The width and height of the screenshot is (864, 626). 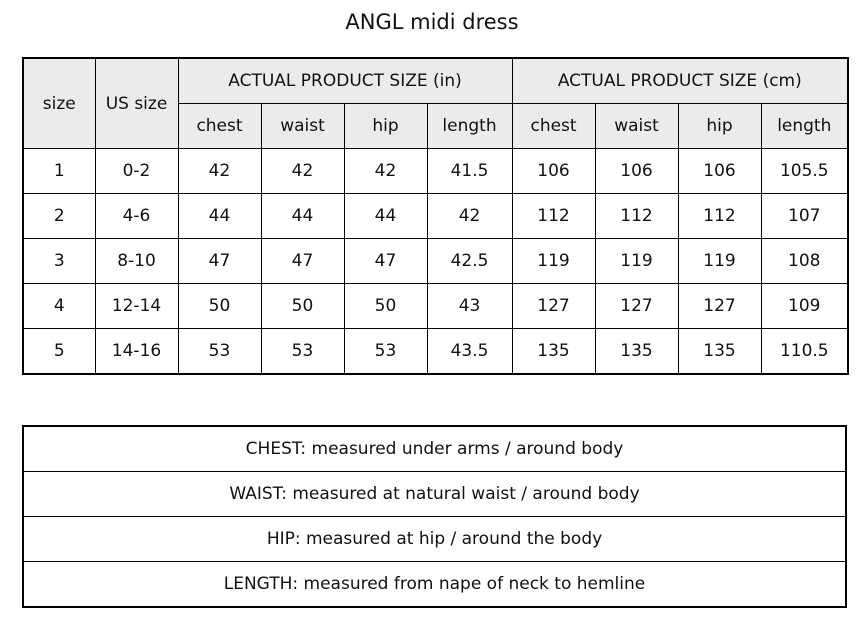 What do you see at coordinates (59, 216) in the screenshot?
I see `table-cell: 2` at bounding box center [59, 216].